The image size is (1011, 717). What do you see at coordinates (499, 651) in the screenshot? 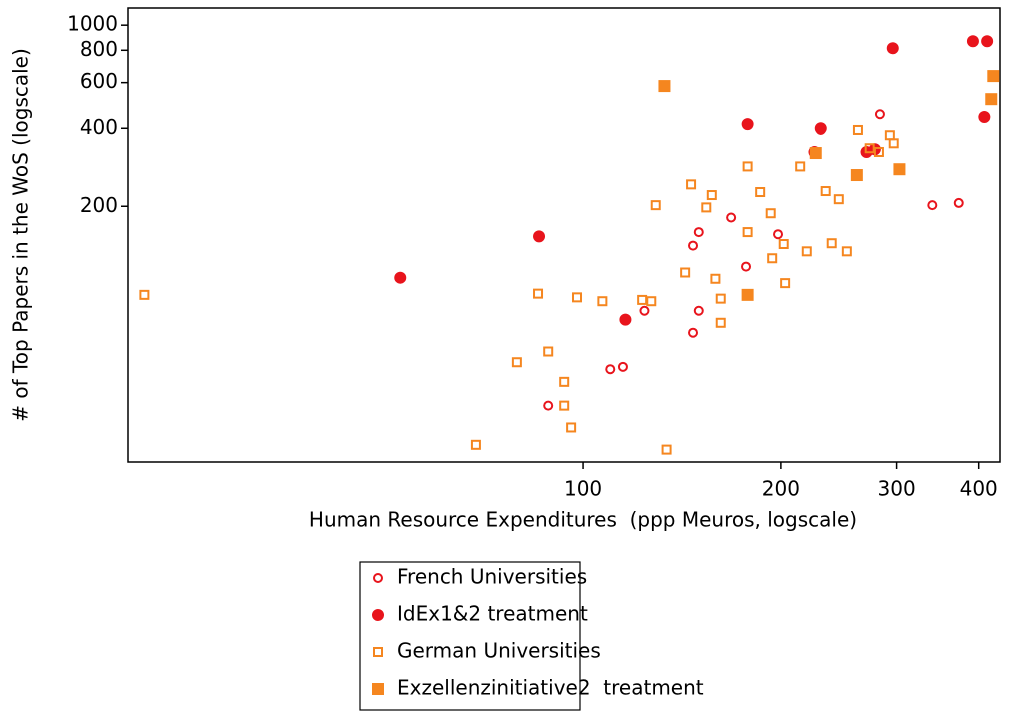
I see `legend-label: German Universities` at bounding box center [499, 651].